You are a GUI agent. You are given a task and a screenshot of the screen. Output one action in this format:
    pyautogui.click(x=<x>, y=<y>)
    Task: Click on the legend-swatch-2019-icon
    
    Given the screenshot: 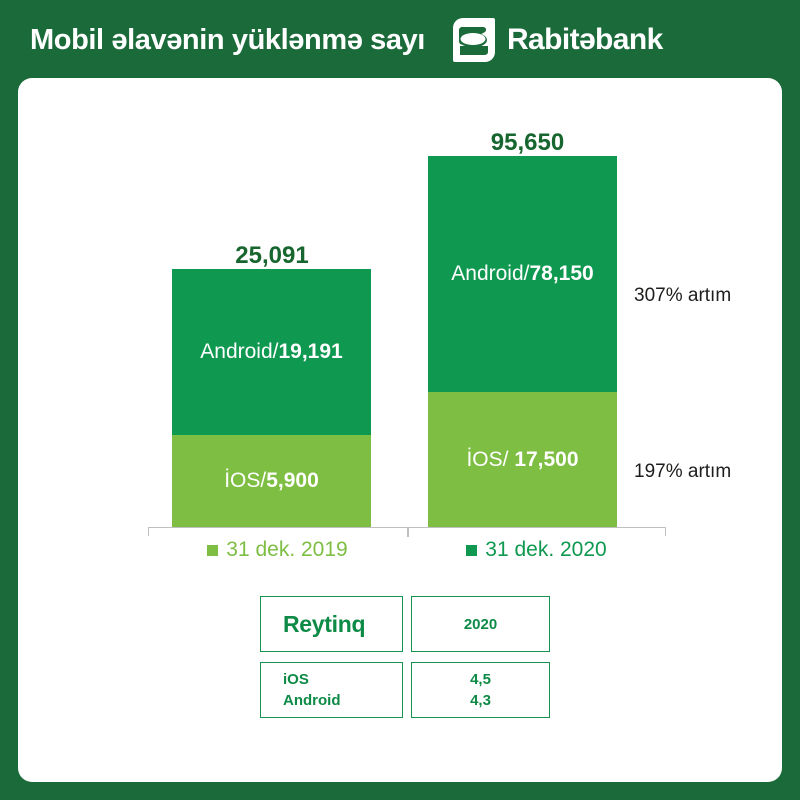 What is the action you would take?
    pyautogui.click(x=213, y=550)
    